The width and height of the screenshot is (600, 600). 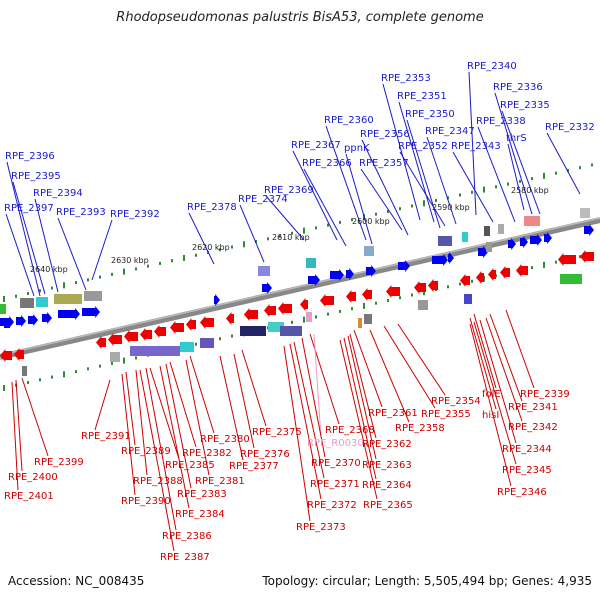 I want to click on reverse-gene-label: RPE_2389, so click(x=146, y=451).